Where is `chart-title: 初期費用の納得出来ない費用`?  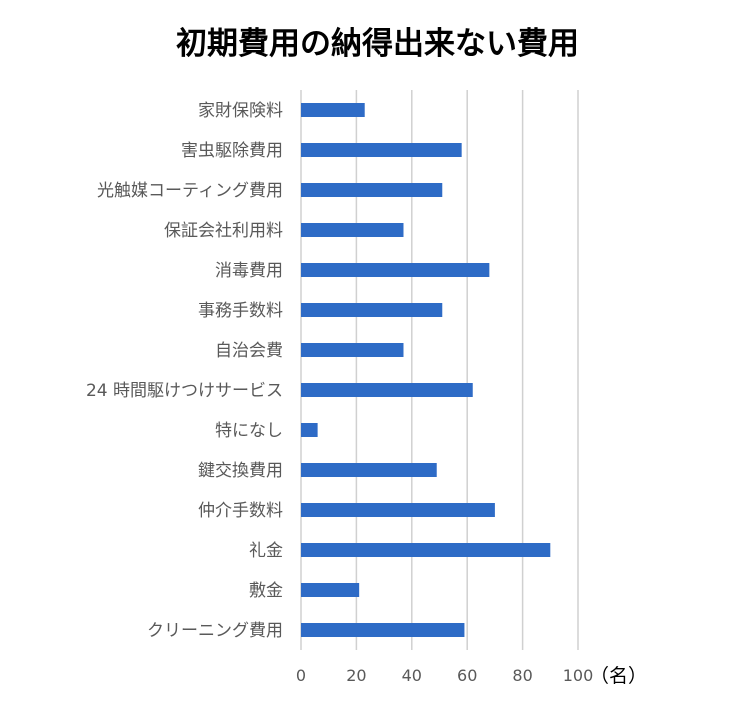 chart-title: 初期費用の納得出来ない費用 is located at coordinates (377, 44).